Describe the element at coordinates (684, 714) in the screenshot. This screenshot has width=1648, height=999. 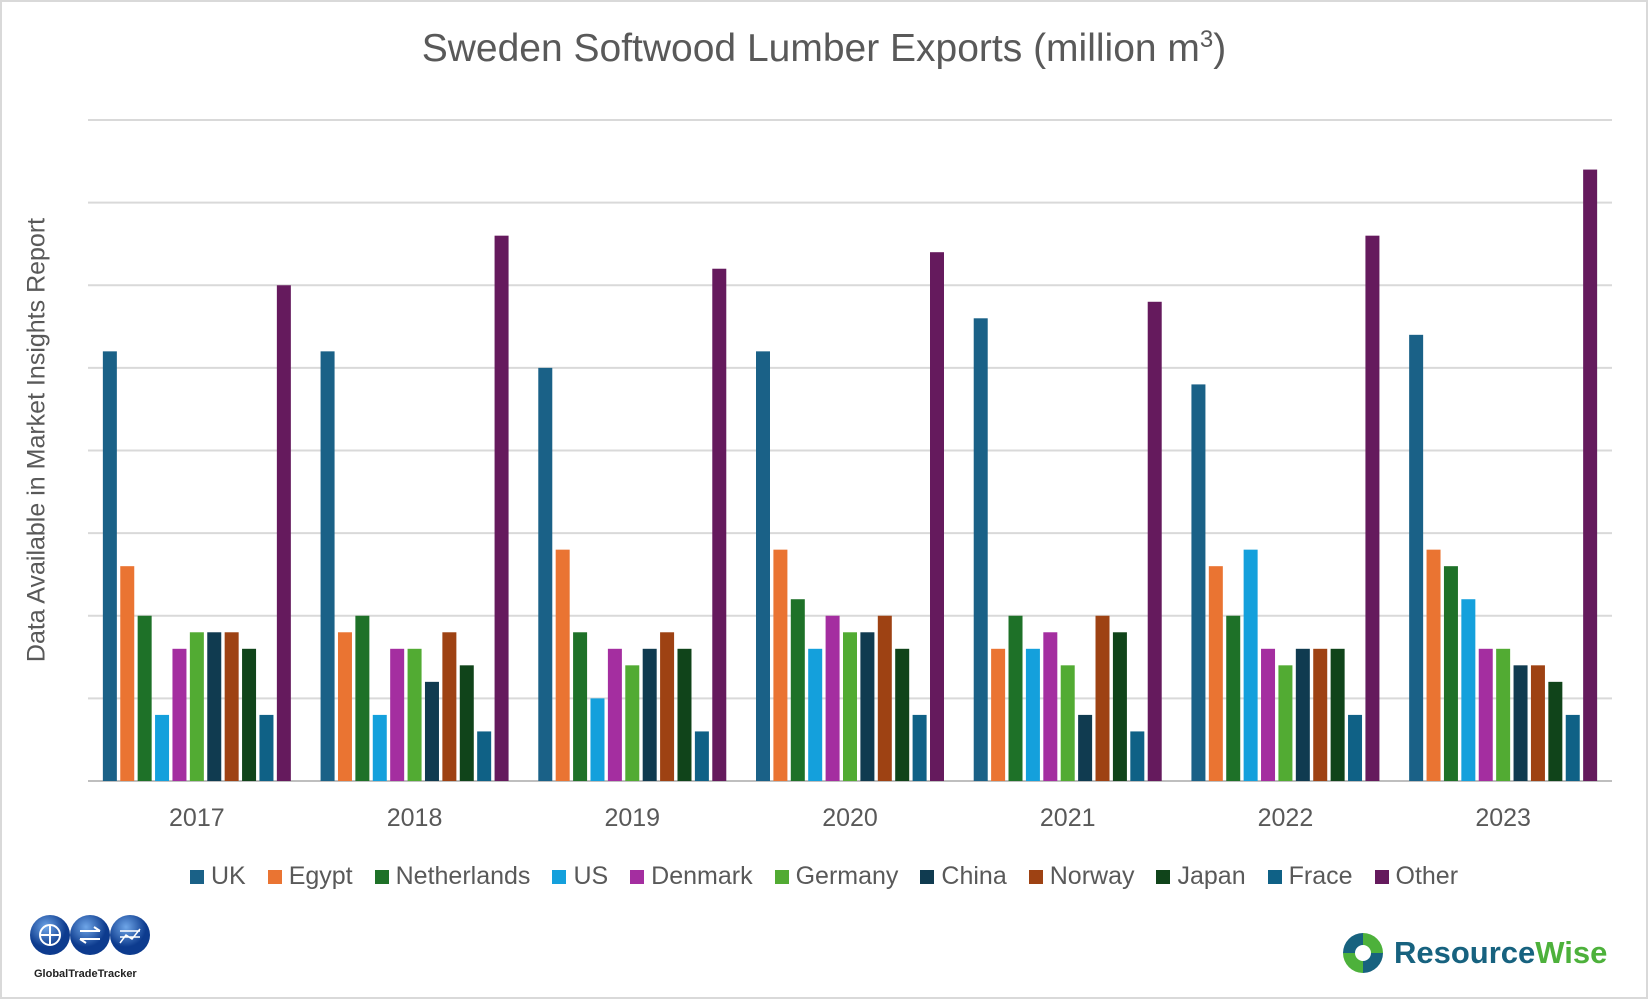
I see `bar-japan-2019` at that location.